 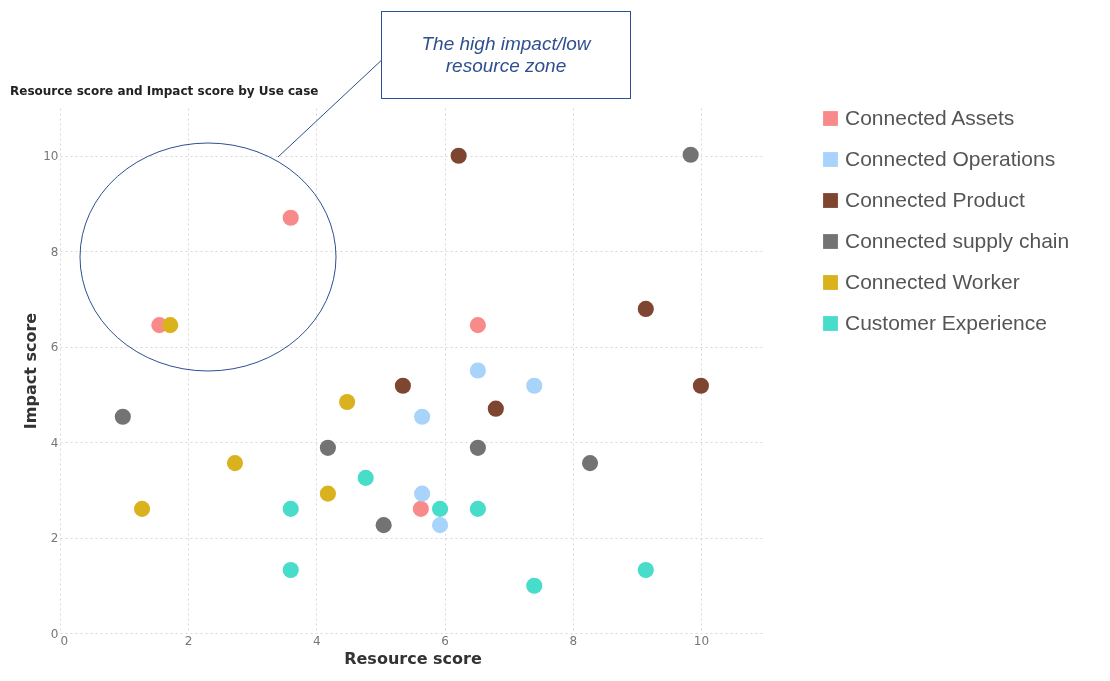 What do you see at coordinates (573, 640) in the screenshot?
I see `x-tick-label: 8` at bounding box center [573, 640].